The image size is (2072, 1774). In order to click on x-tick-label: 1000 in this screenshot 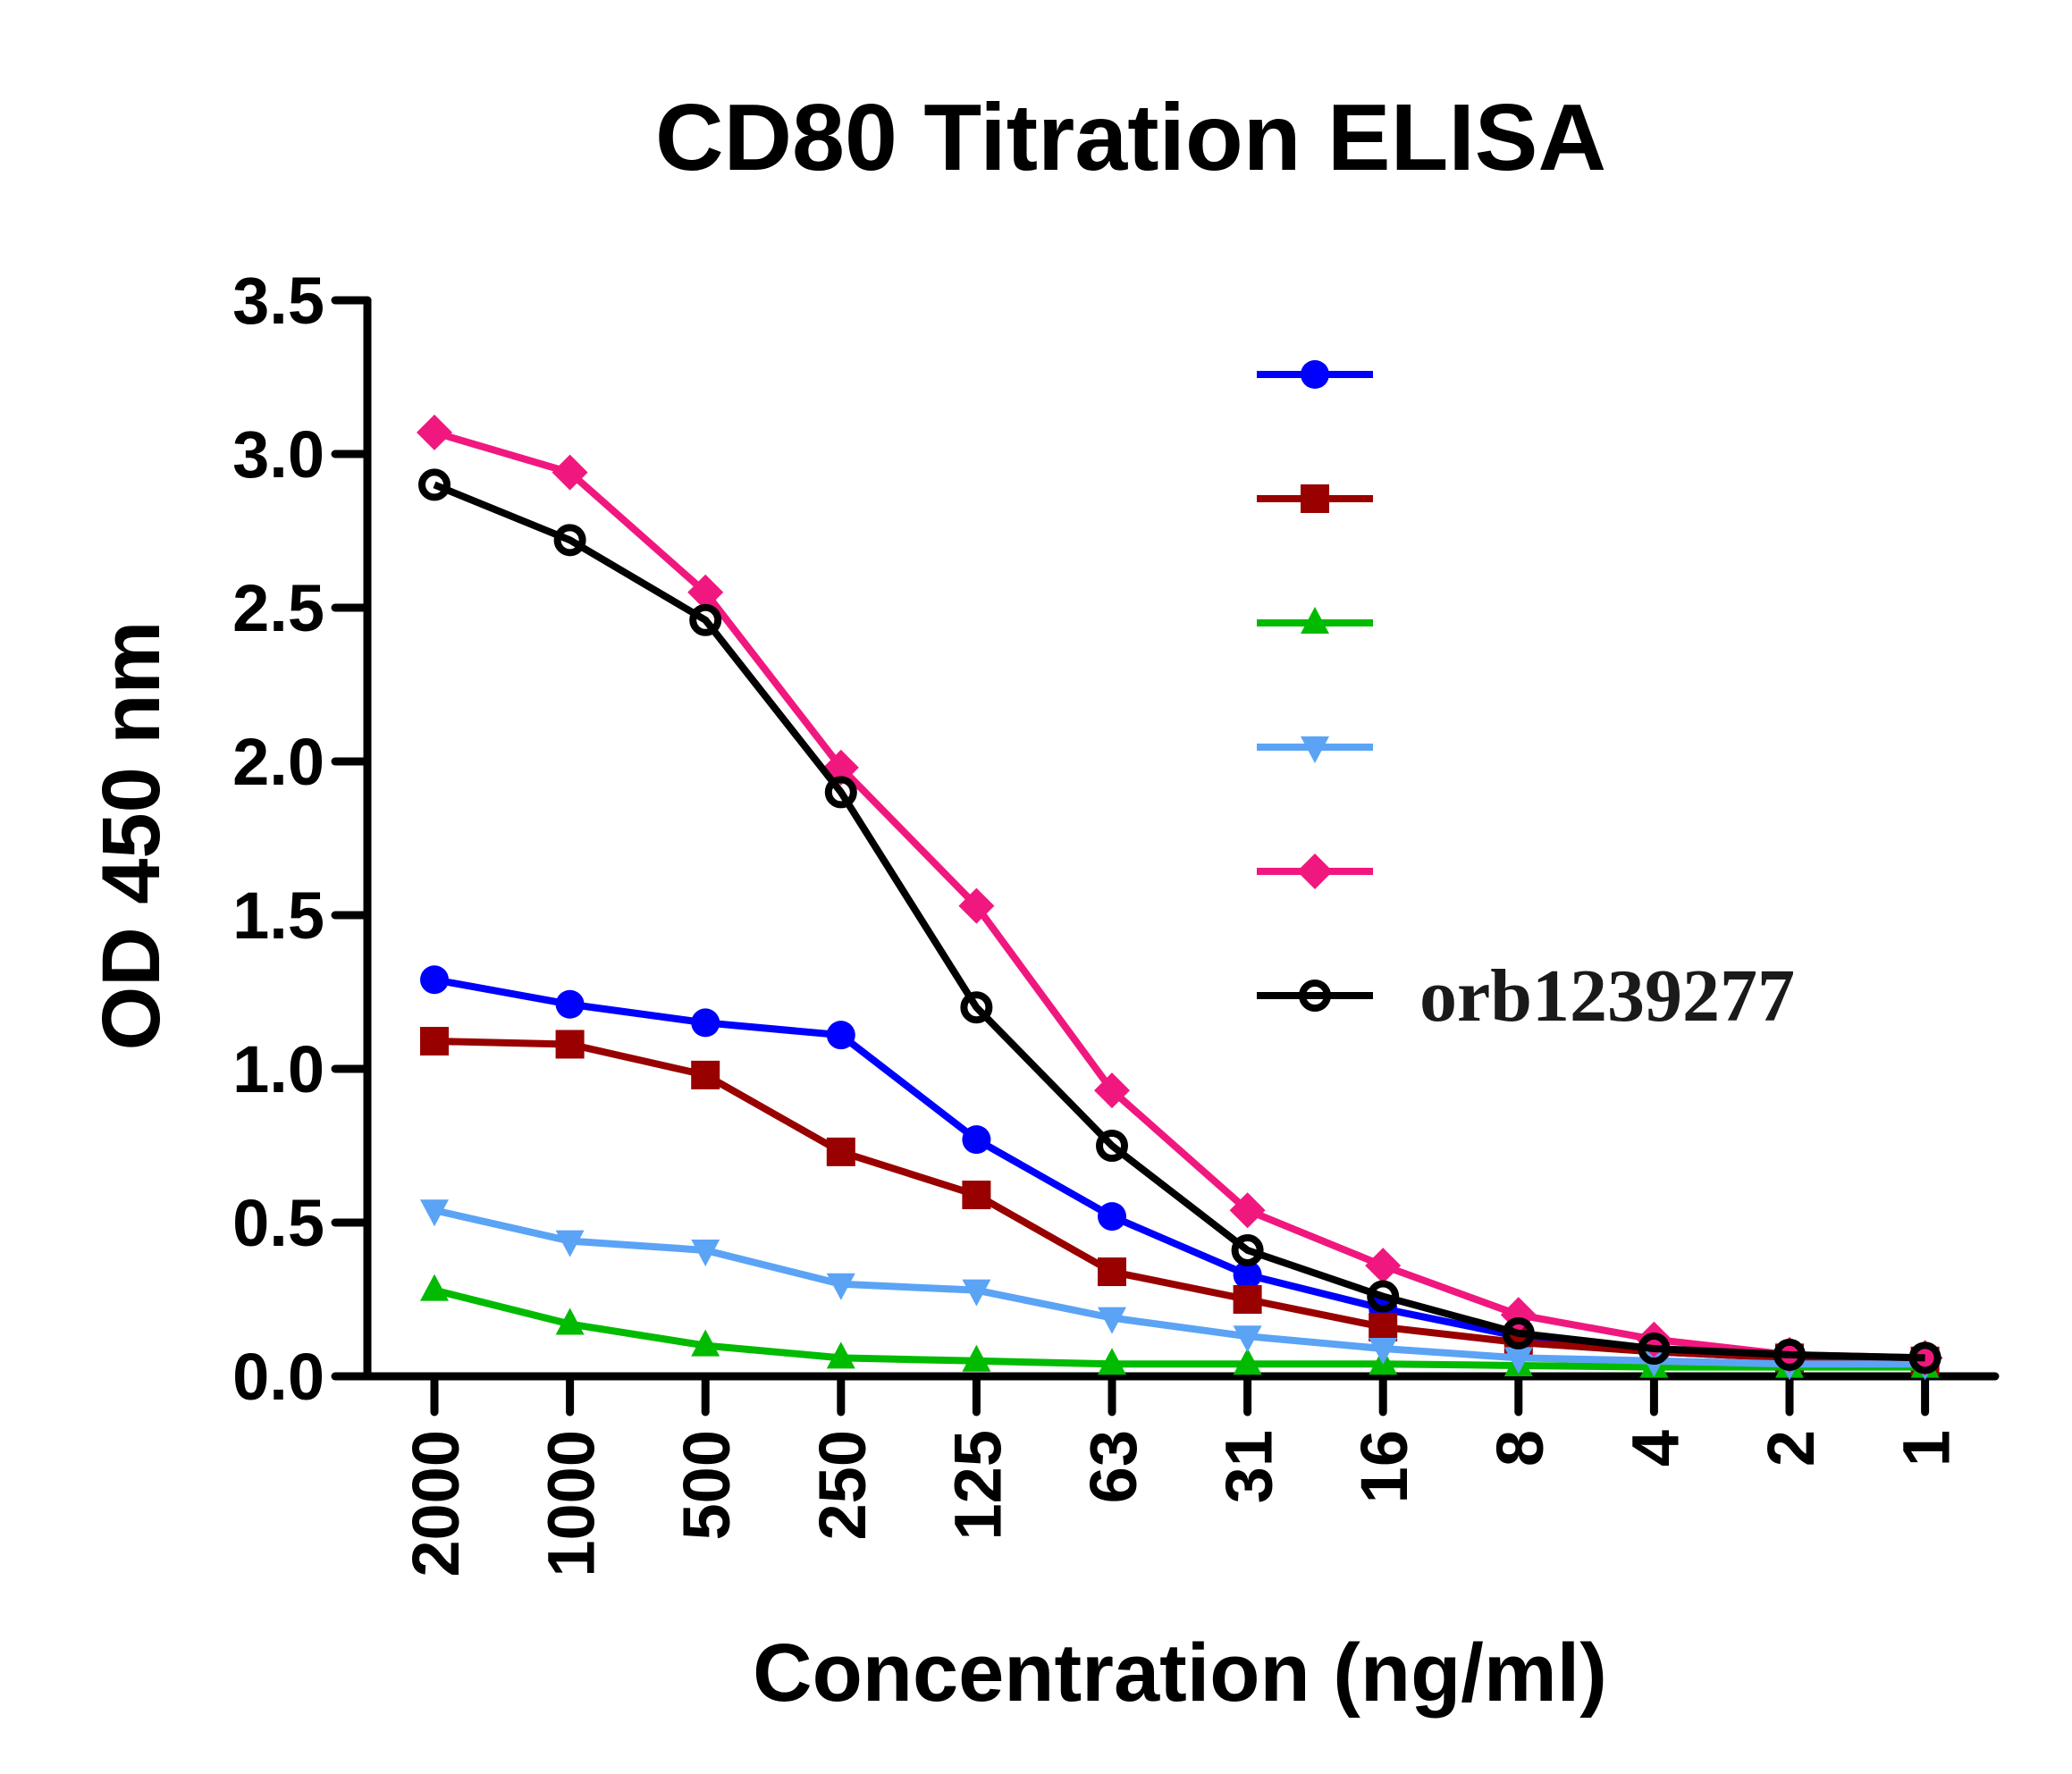, I will do `click(572, 1504)`.